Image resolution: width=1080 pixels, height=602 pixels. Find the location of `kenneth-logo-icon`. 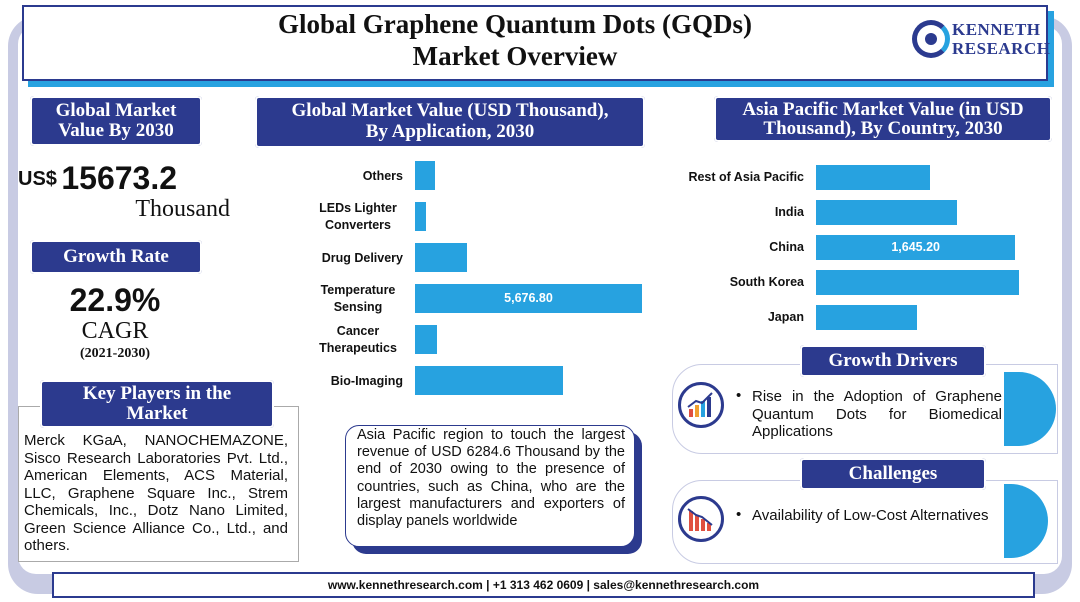

kenneth-logo-icon is located at coordinates (931, 39).